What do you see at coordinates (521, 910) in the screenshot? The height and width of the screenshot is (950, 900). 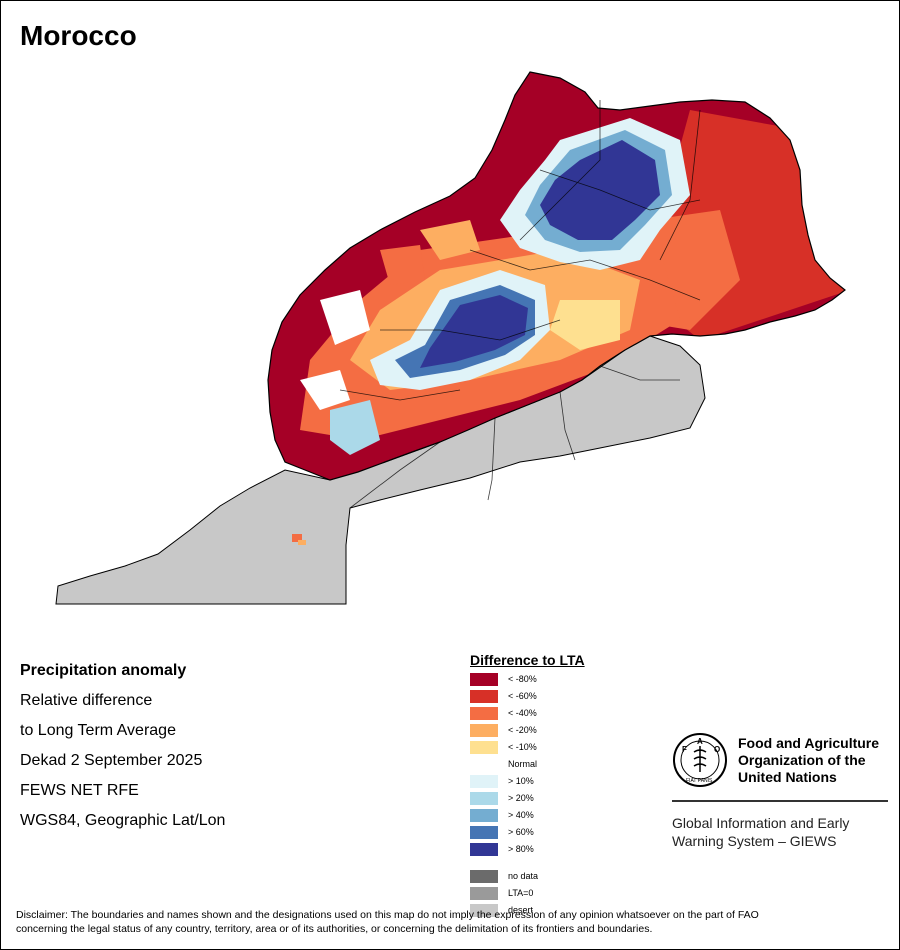 I see `legend-label: desert` at bounding box center [521, 910].